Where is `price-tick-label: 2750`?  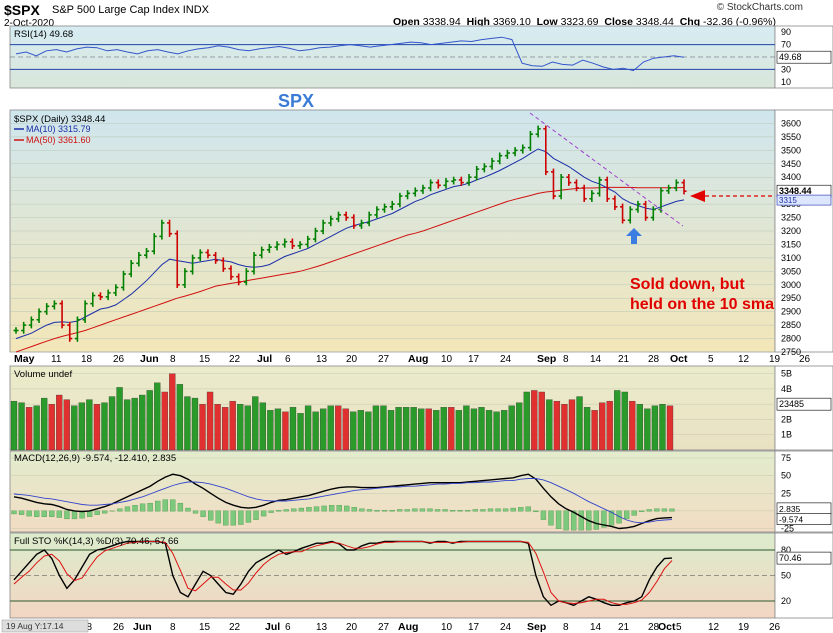
price-tick-label: 2750 is located at coordinates (791, 352).